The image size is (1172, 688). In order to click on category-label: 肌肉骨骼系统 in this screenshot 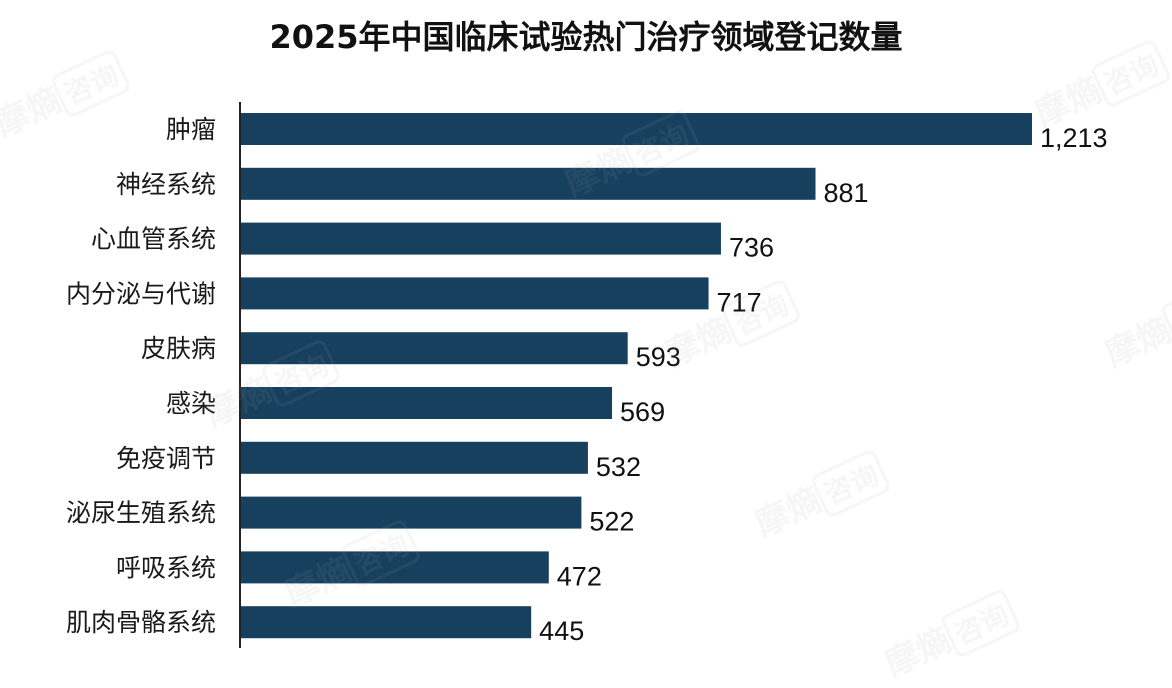, I will do `click(141, 622)`.